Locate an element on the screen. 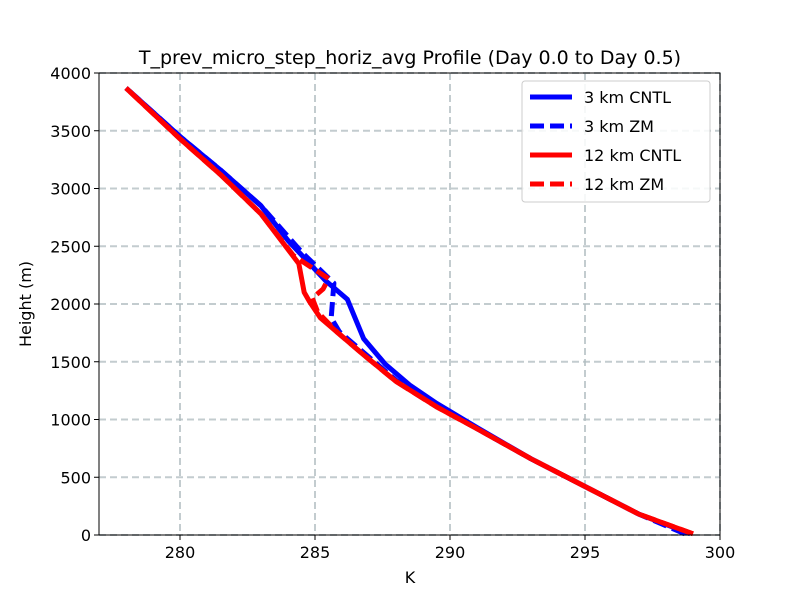  y-tick-label: 0 is located at coordinates (86, 535).